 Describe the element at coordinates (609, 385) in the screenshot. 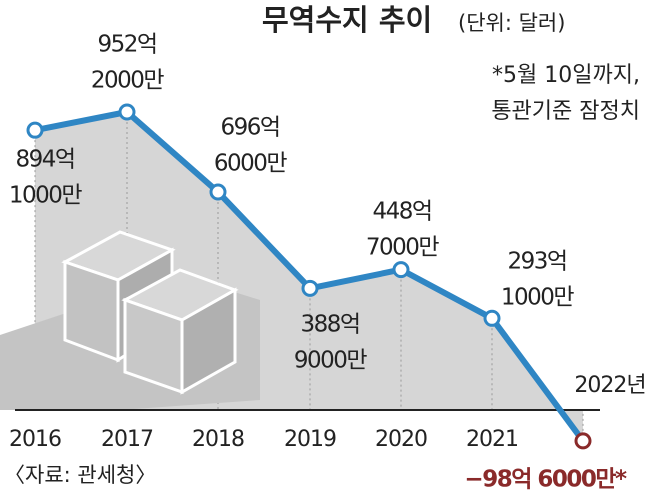

I see `x-tick-label: 2022년` at that location.